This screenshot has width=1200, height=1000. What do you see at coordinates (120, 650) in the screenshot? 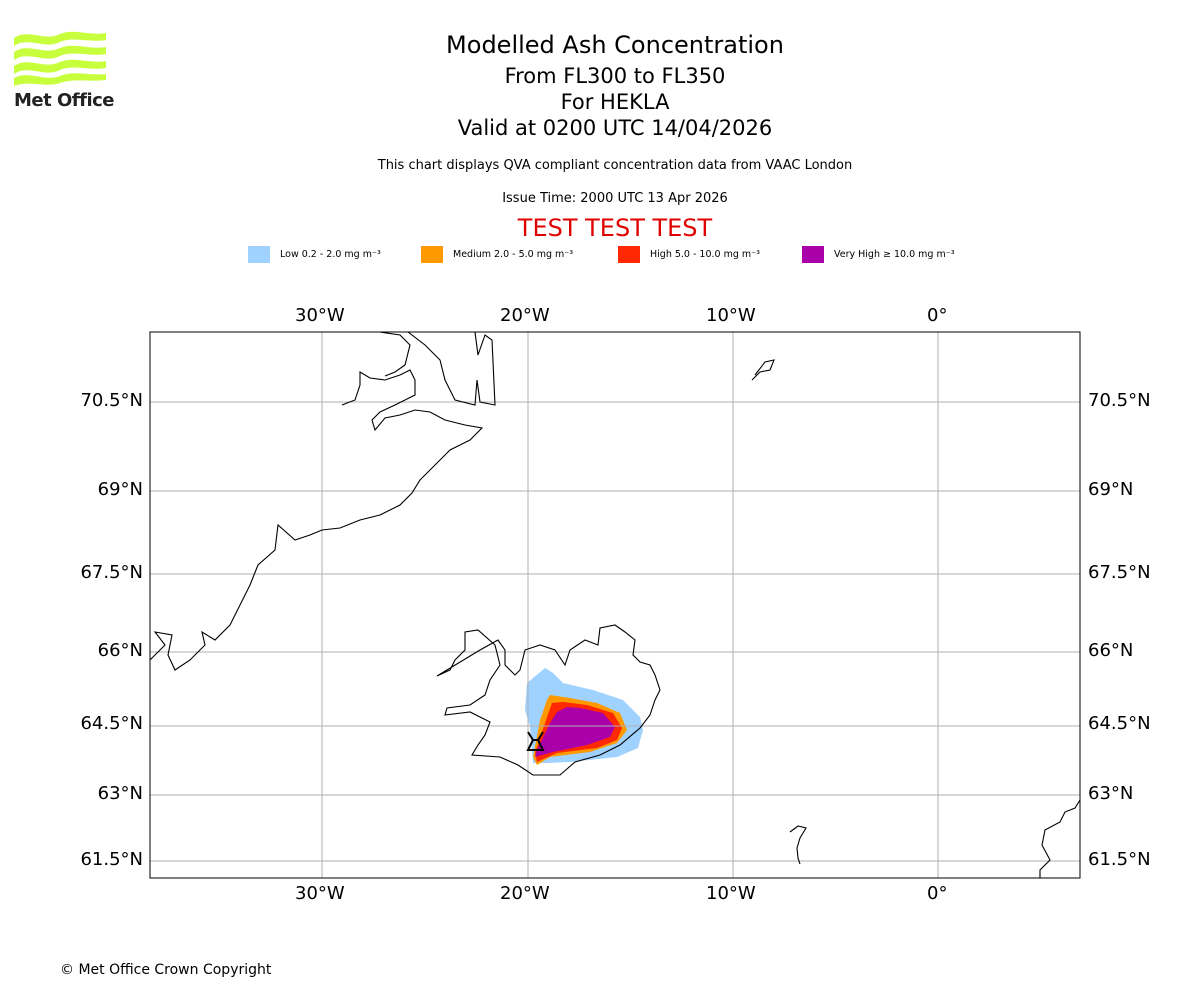
I see `lat-label-left: 66°N` at bounding box center [120, 650].